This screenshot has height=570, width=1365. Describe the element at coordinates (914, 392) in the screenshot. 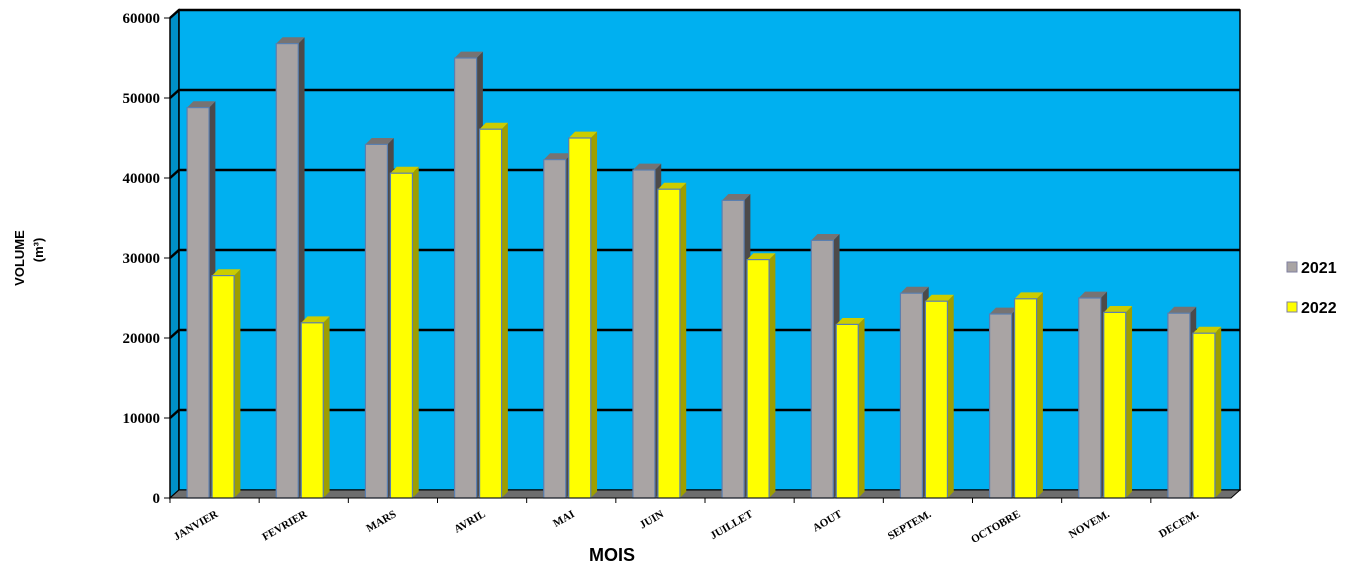

I see `bar-2021-SEPTEM.` at that location.